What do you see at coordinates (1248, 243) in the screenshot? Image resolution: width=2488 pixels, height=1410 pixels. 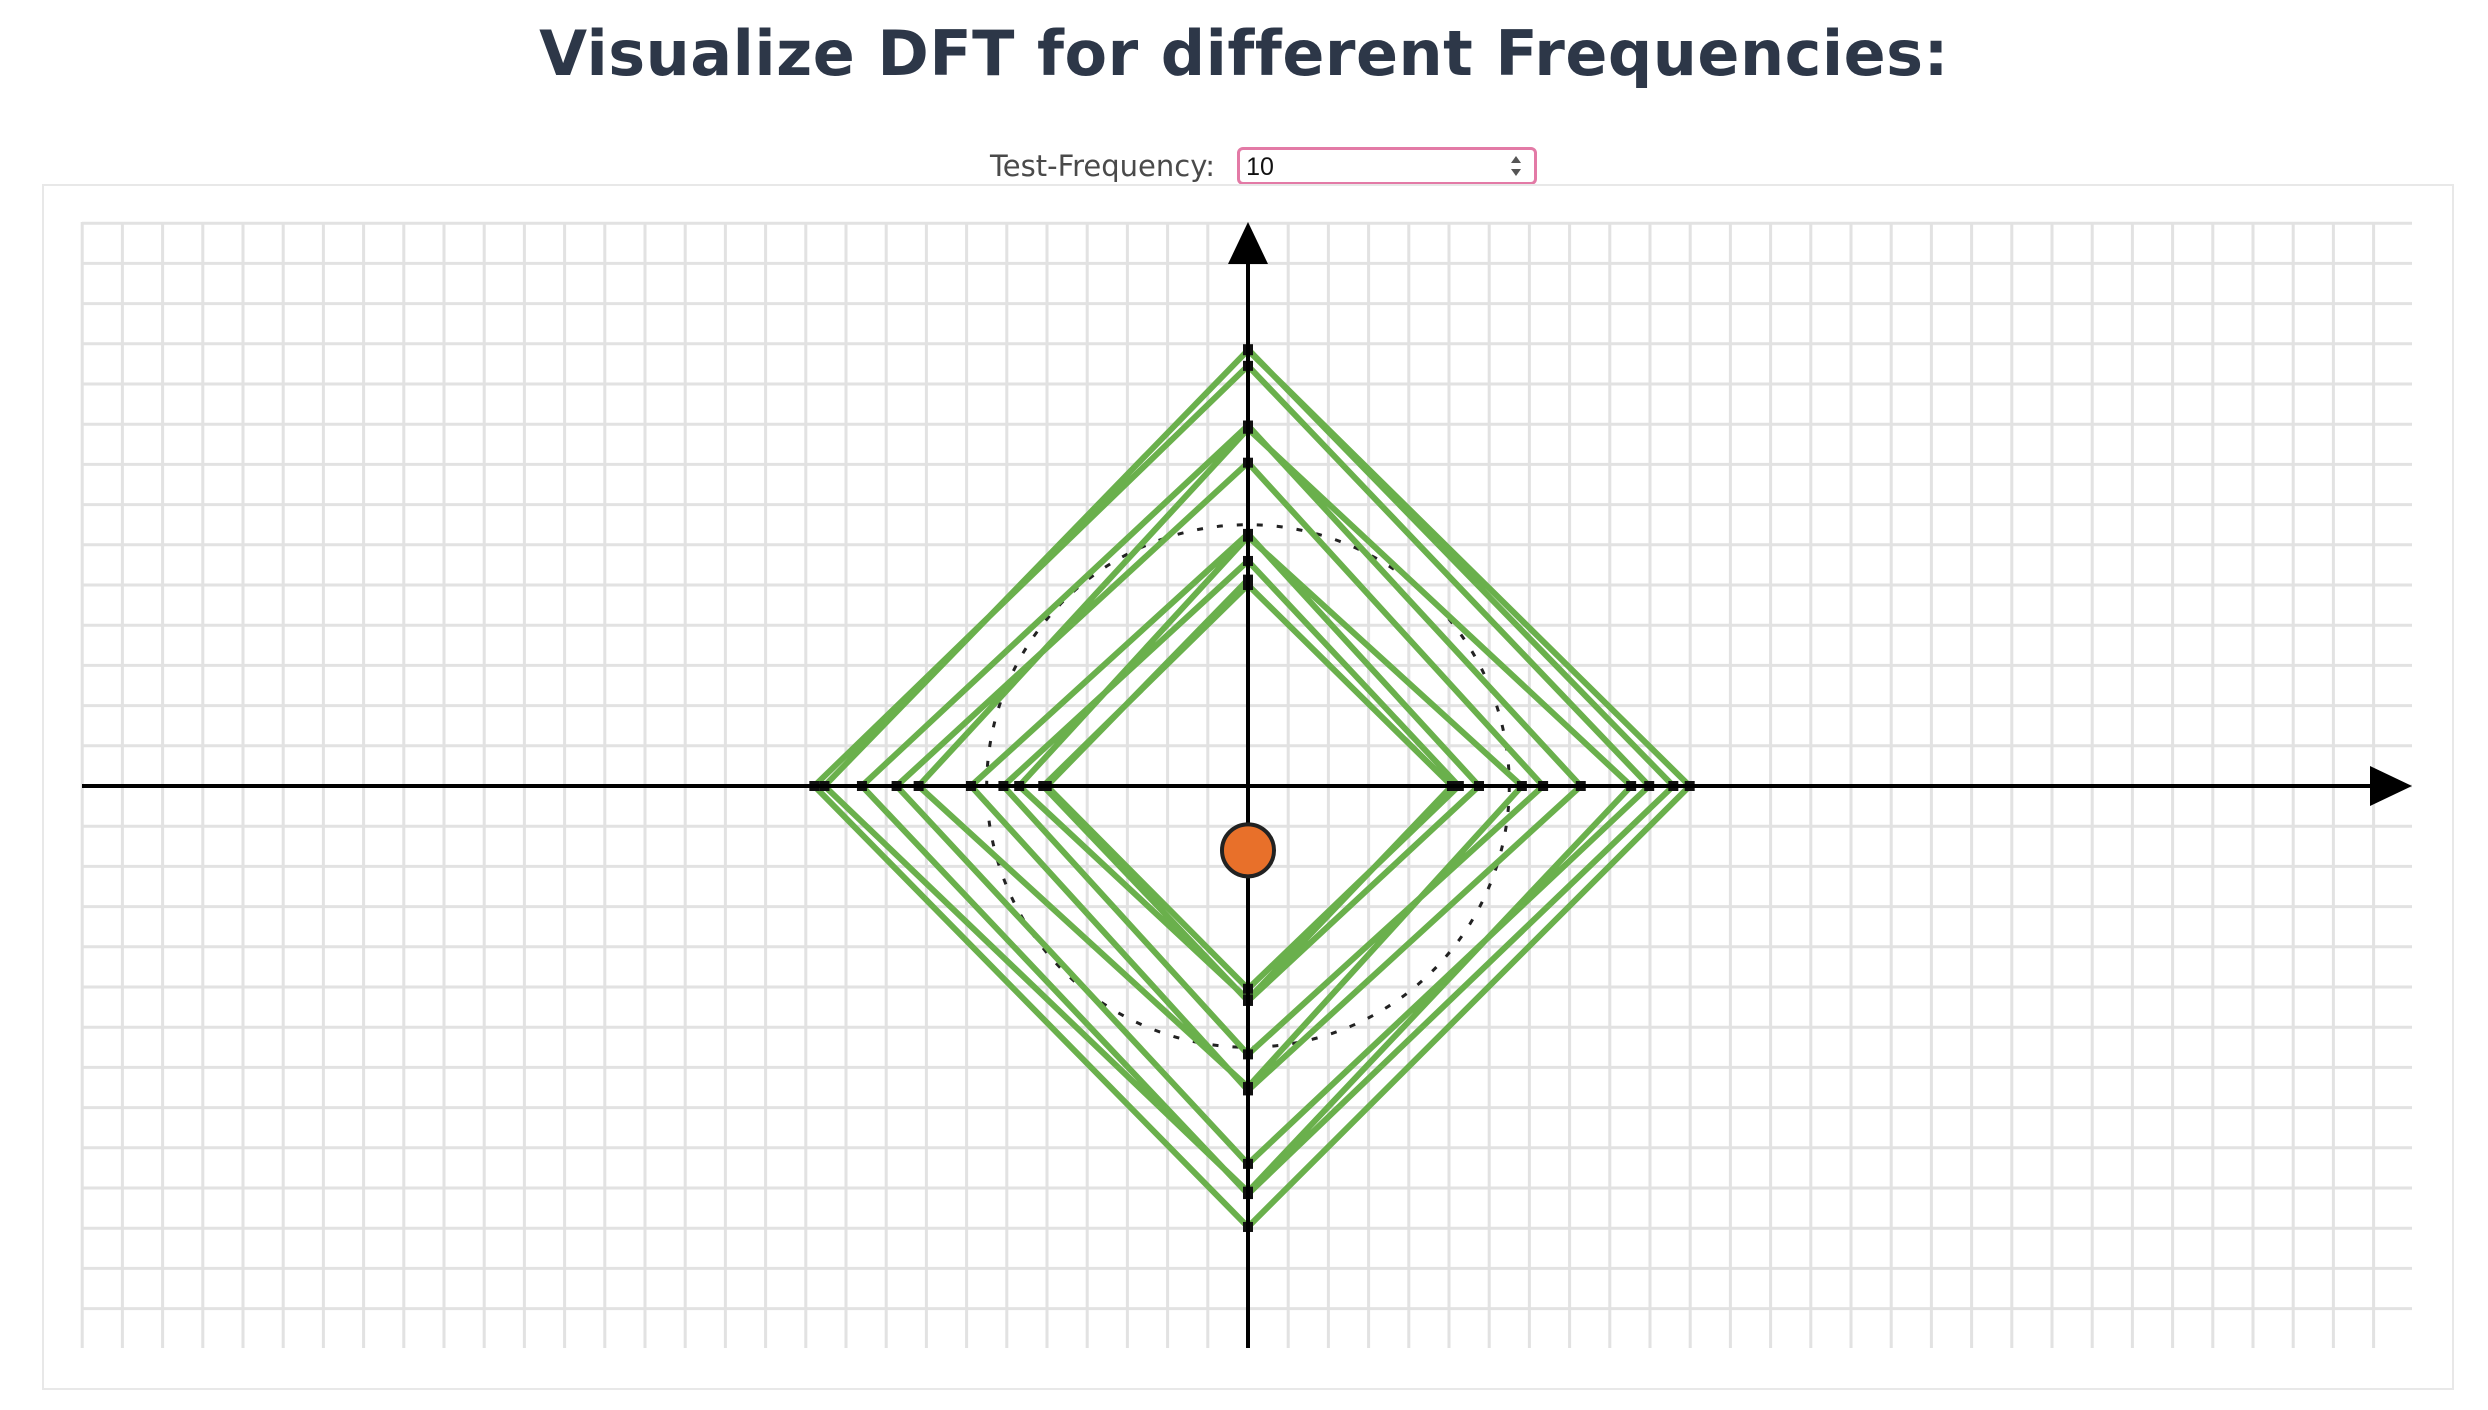 I see `y-axis-arrow-icon` at bounding box center [1248, 243].